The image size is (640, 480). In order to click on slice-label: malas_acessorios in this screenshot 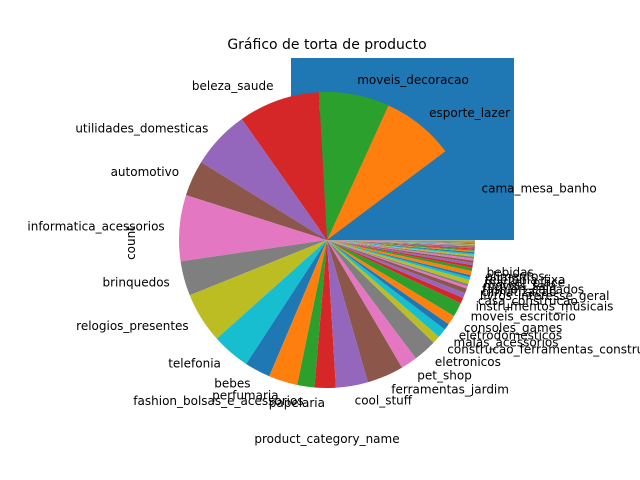, I will do `click(506, 343)`.